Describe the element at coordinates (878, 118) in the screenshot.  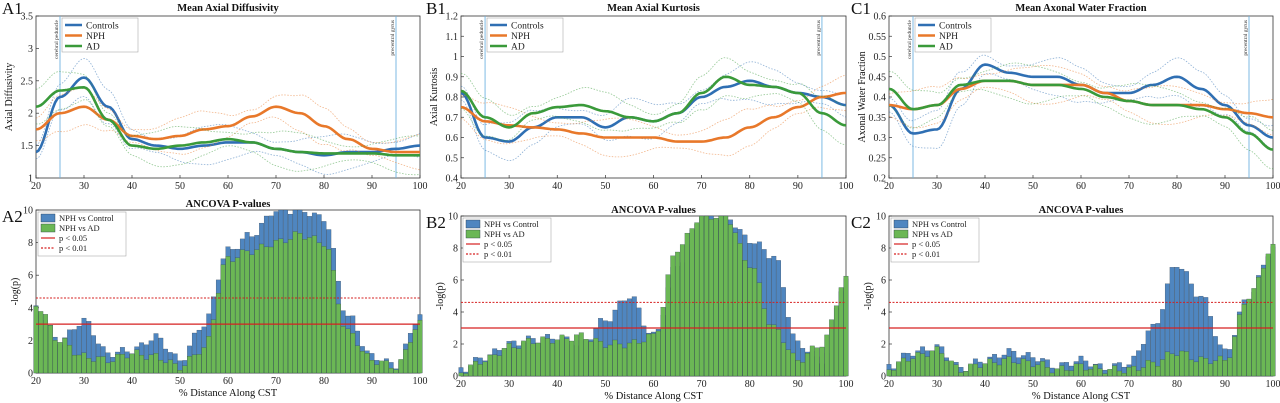
I see `y-tick-label: 0.35` at that location.